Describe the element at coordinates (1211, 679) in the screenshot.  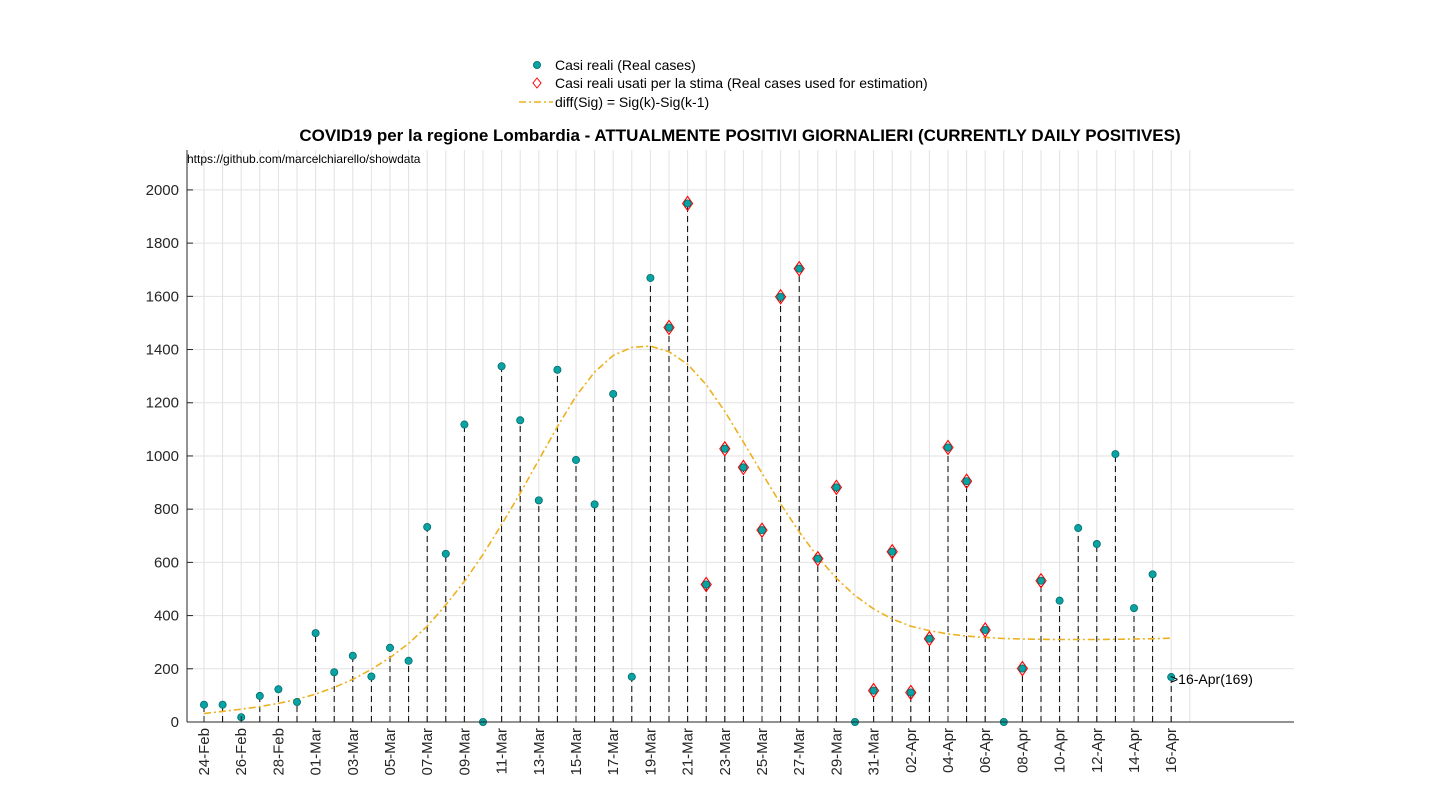
I see `last-point-annotation: >16-Apr(169)` at that location.